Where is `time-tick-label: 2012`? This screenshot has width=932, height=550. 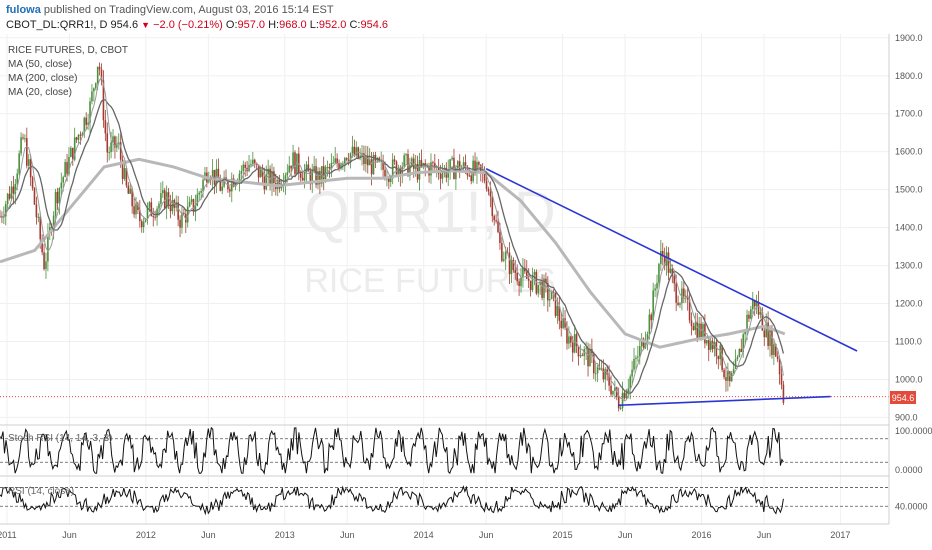
time-tick-label: 2012 is located at coordinates (146, 535).